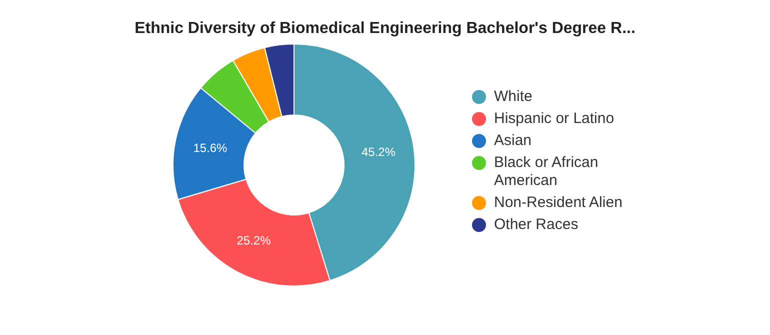  I want to click on data-label: 25.2%, so click(254, 240).